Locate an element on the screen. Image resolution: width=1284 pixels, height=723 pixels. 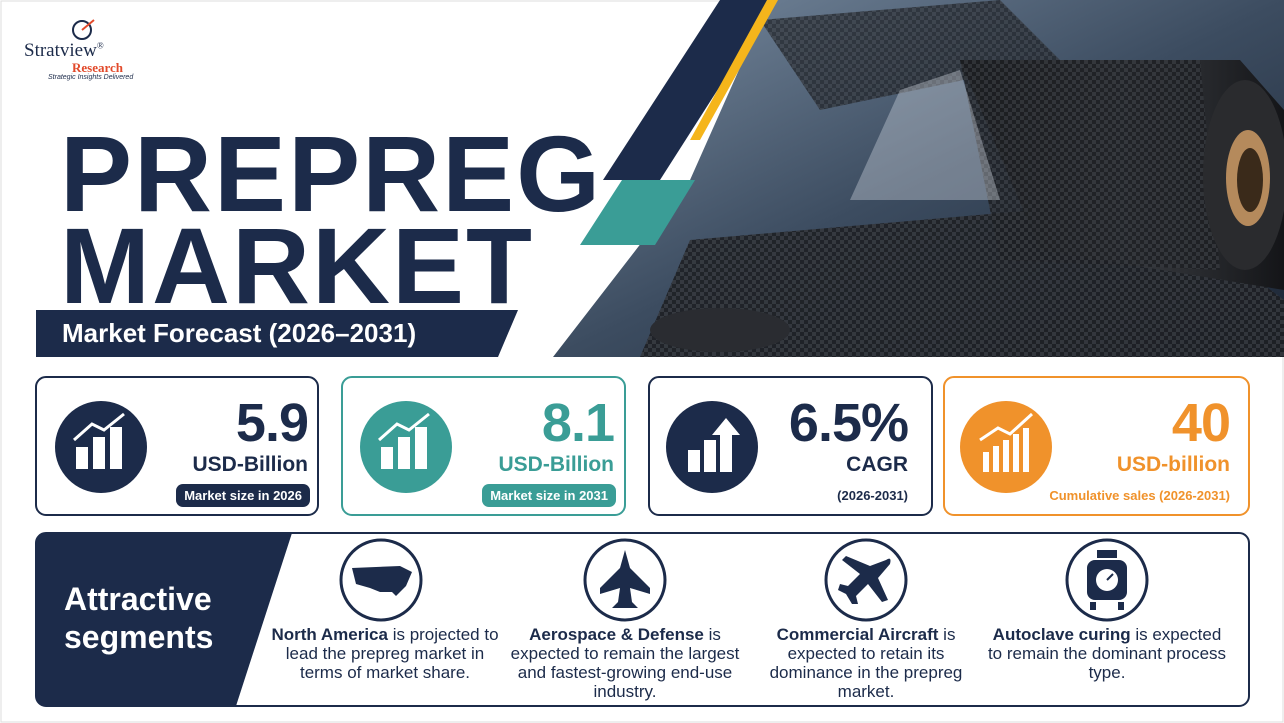
stripe-teal is located at coordinates (637, 212).